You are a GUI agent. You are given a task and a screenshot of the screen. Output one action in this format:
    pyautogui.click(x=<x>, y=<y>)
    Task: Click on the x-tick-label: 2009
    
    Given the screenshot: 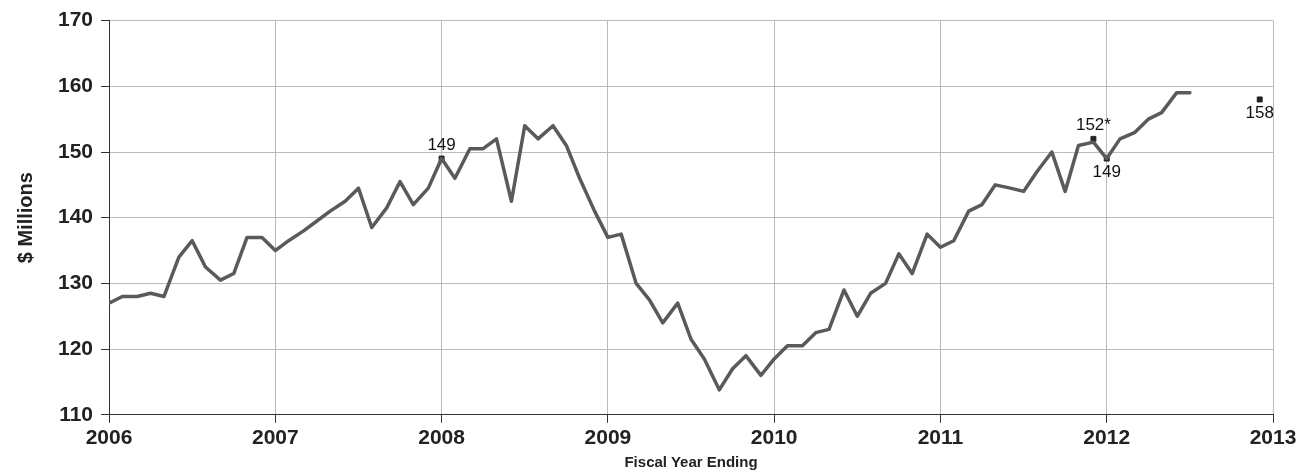 What is the action you would take?
    pyautogui.click(x=608, y=437)
    